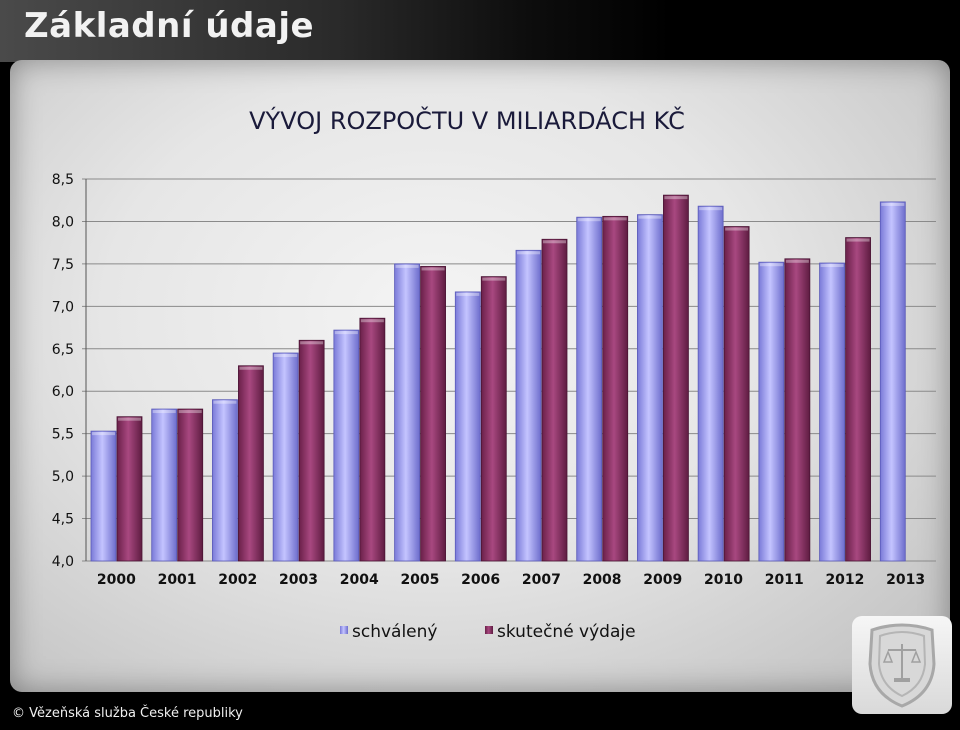  What do you see at coordinates (63, 520) in the screenshot?
I see `y-tick-label: 4,5` at bounding box center [63, 520].